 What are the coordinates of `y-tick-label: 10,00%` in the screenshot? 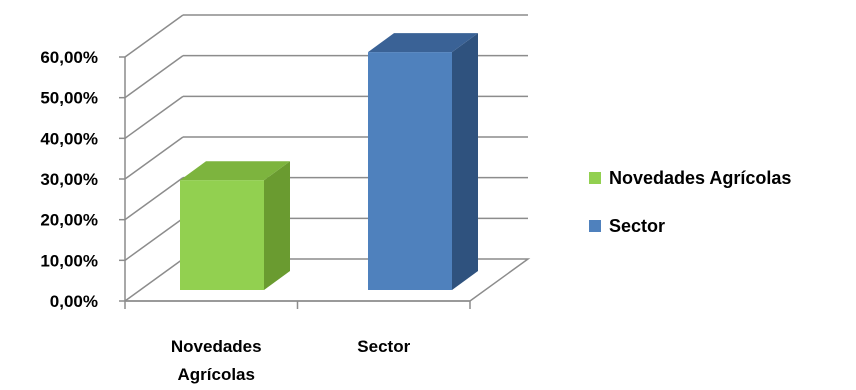 It's located at (69, 260).